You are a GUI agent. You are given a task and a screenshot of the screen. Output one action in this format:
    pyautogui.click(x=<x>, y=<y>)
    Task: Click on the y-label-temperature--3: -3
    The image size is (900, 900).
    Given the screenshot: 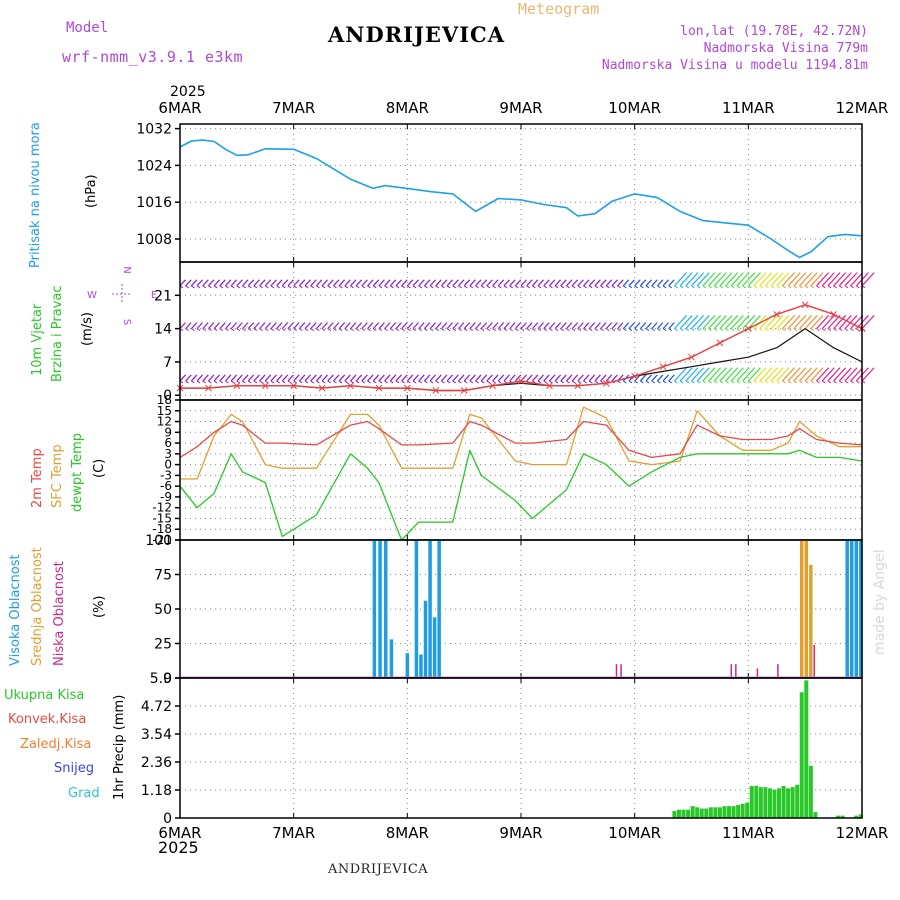 What is the action you would take?
    pyautogui.click(x=166, y=475)
    